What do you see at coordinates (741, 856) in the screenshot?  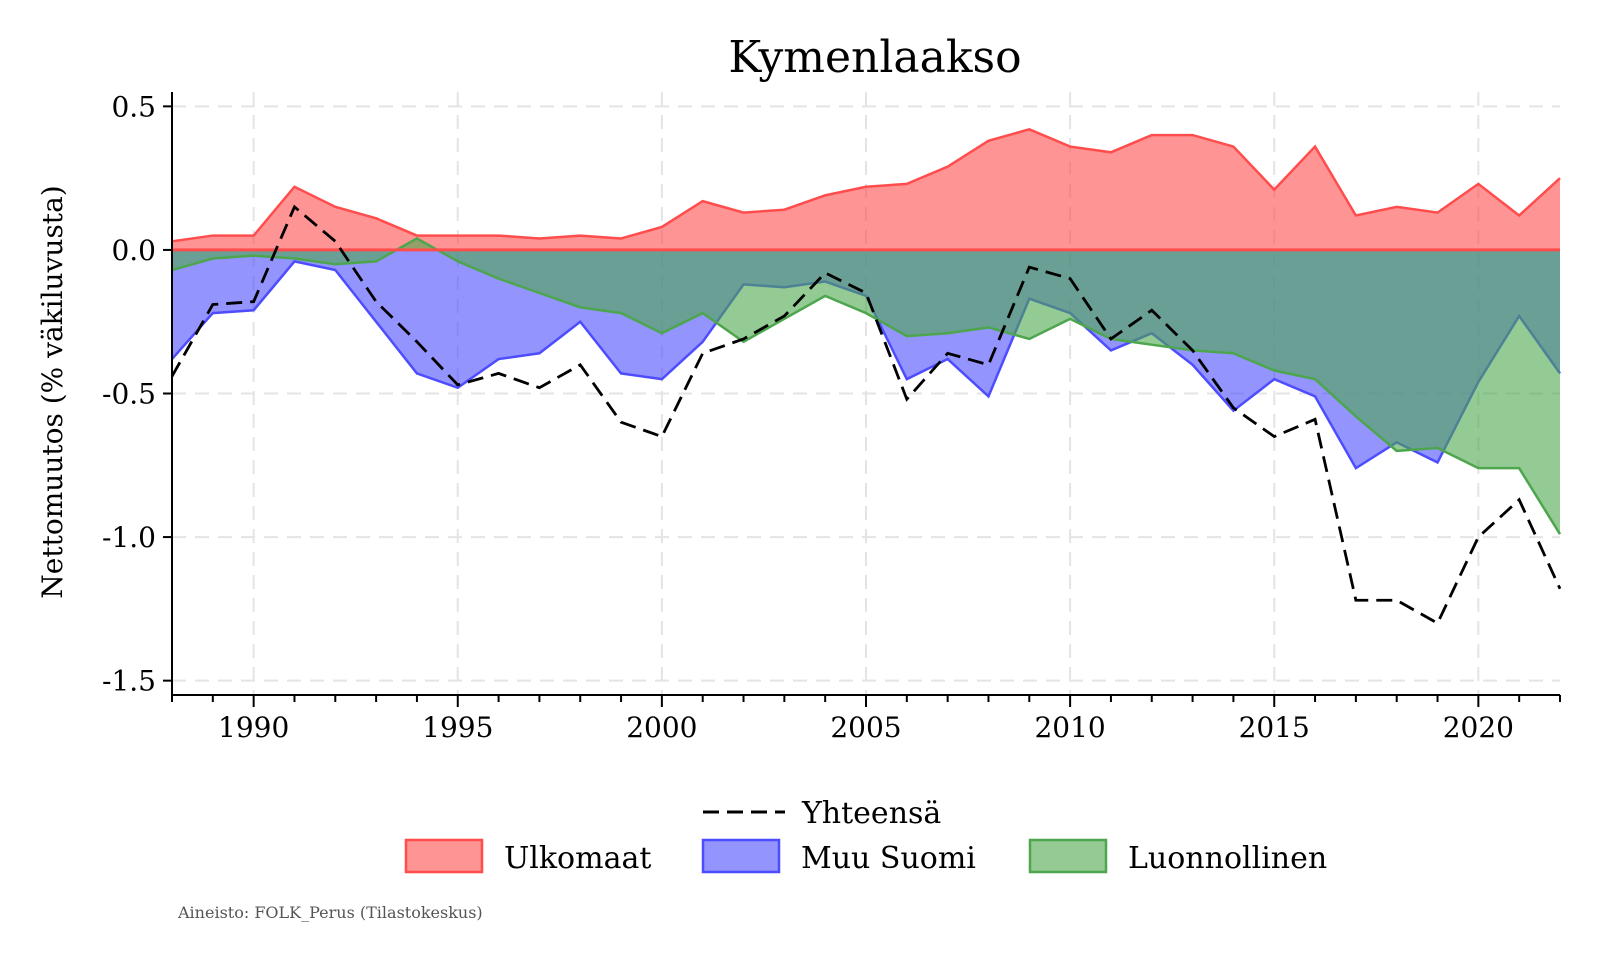 I see `legend-swatch-muu-suomi` at bounding box center [741, 856].